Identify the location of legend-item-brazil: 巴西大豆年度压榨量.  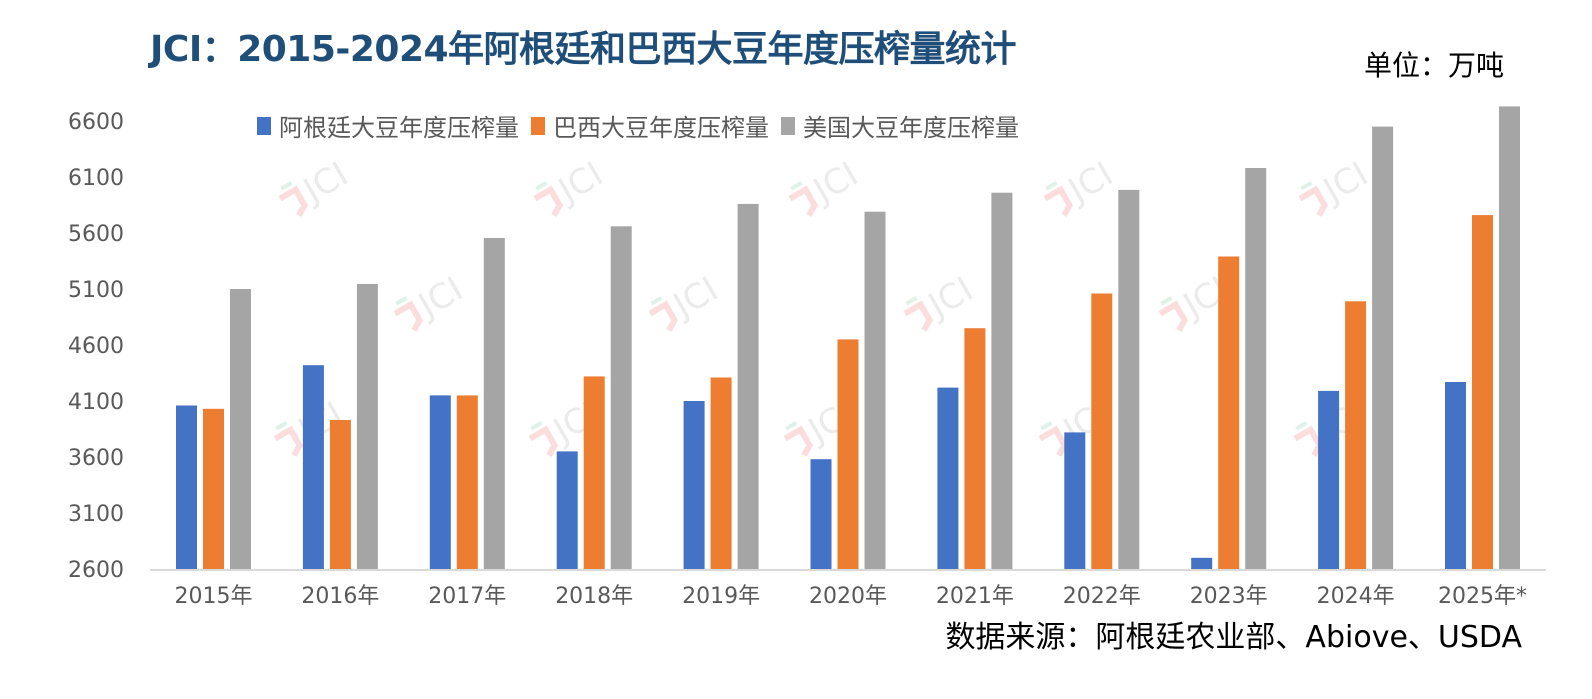
(650, 125).